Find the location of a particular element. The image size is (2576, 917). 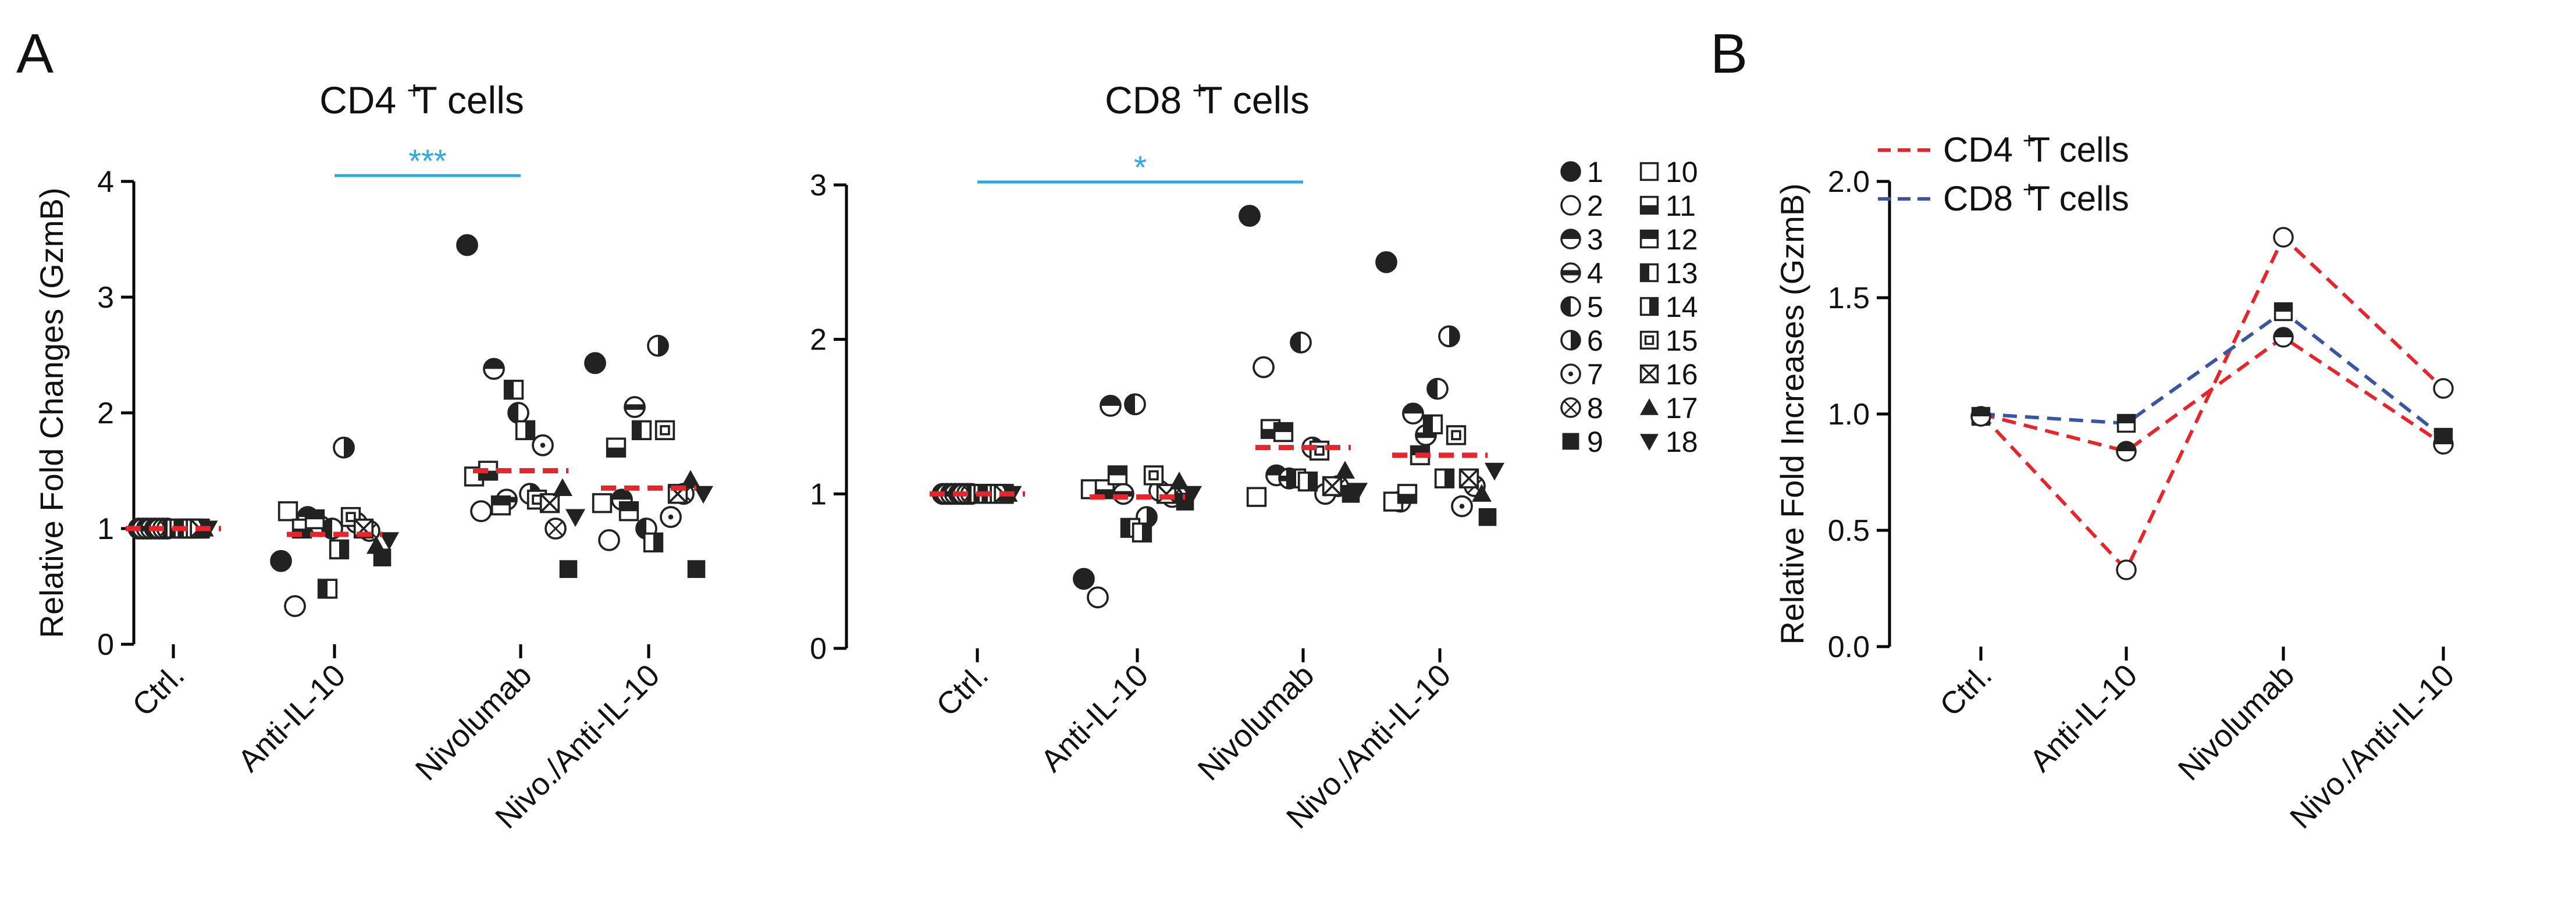

legend-label: 2 is located at coordinates (1595, 206).